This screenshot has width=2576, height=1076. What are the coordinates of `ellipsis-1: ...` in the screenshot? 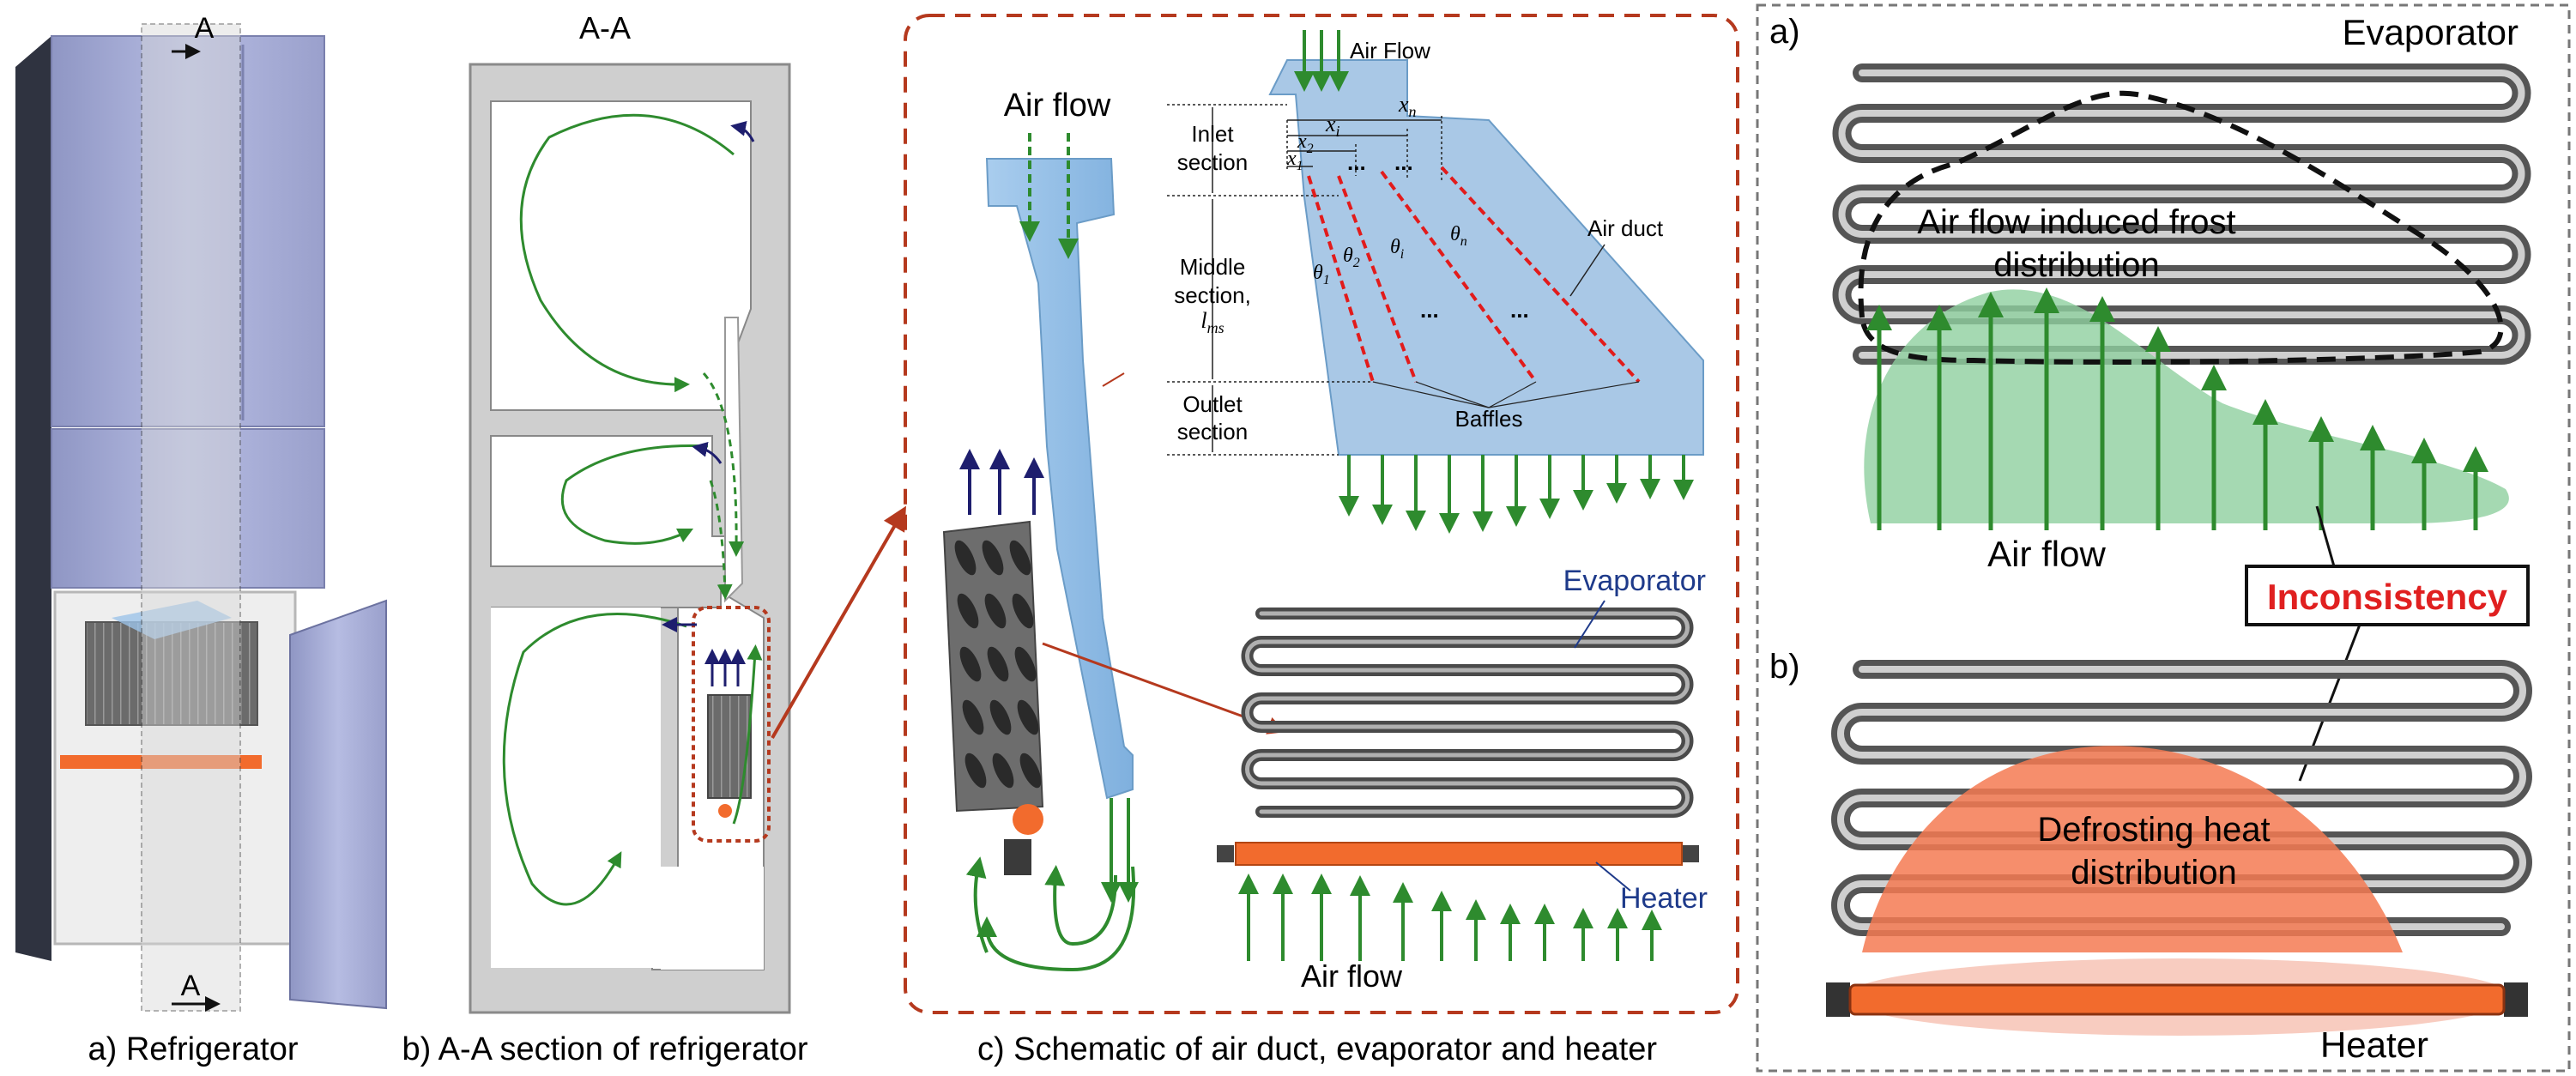 It's located at (1356, 162).